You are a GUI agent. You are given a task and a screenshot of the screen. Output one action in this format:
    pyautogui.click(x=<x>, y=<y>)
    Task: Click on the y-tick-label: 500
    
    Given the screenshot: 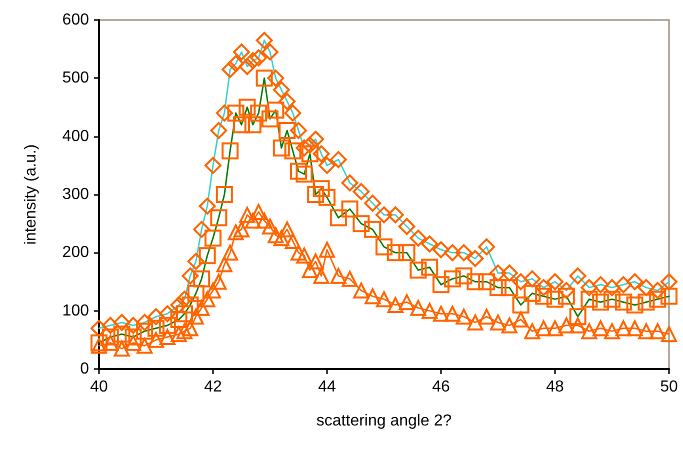 What is the action you would take?
    pyautogui.click(x=76, y=78)
    